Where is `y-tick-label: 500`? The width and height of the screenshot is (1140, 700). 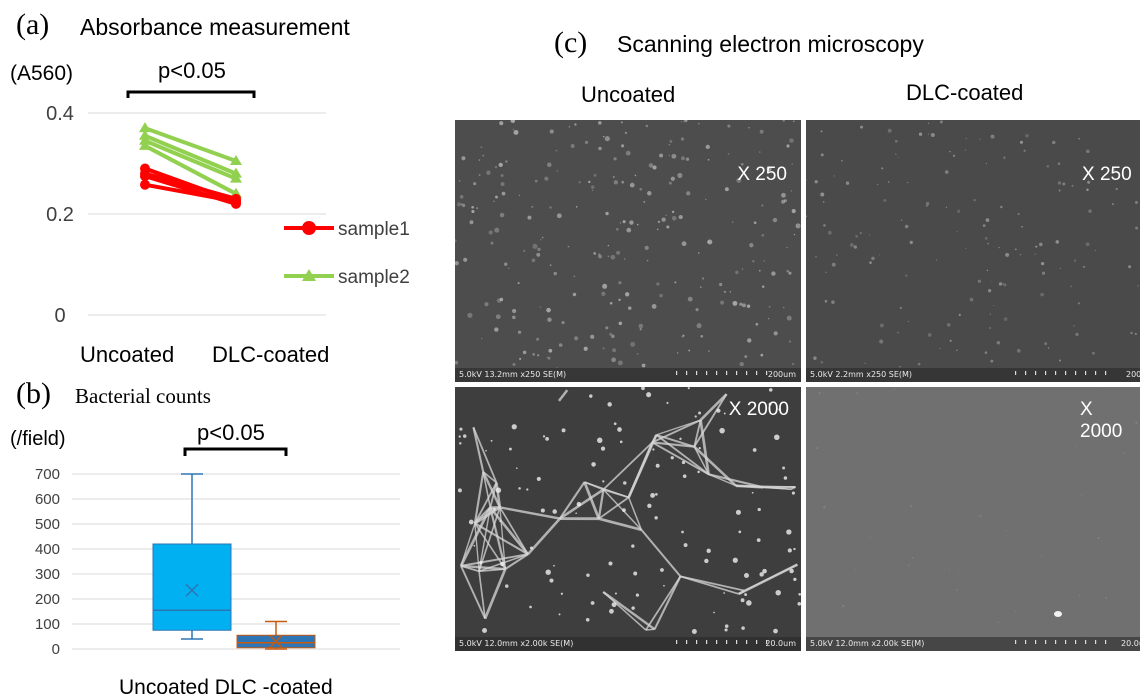
y-tick-label: 500 is located at coordinates (47, 524).